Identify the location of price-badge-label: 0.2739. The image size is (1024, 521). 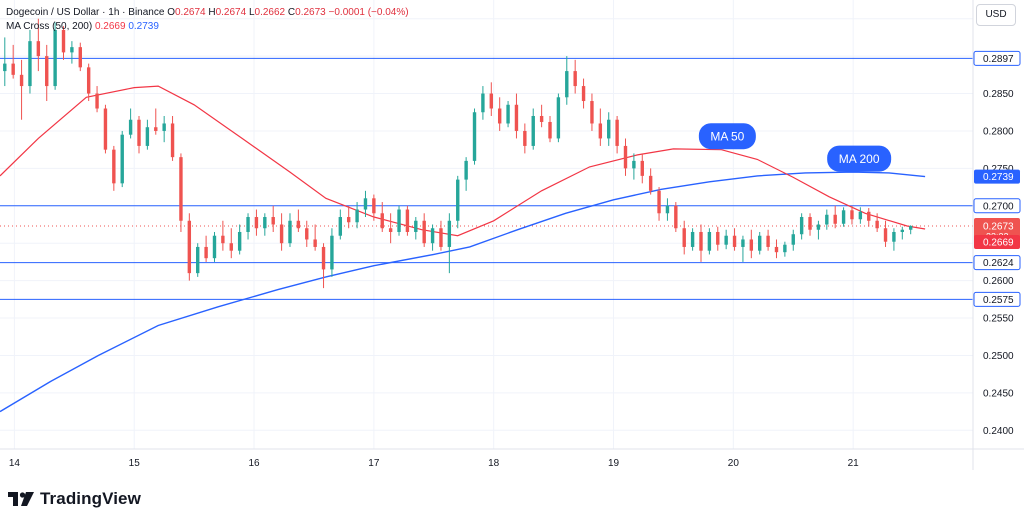
(998, 177).